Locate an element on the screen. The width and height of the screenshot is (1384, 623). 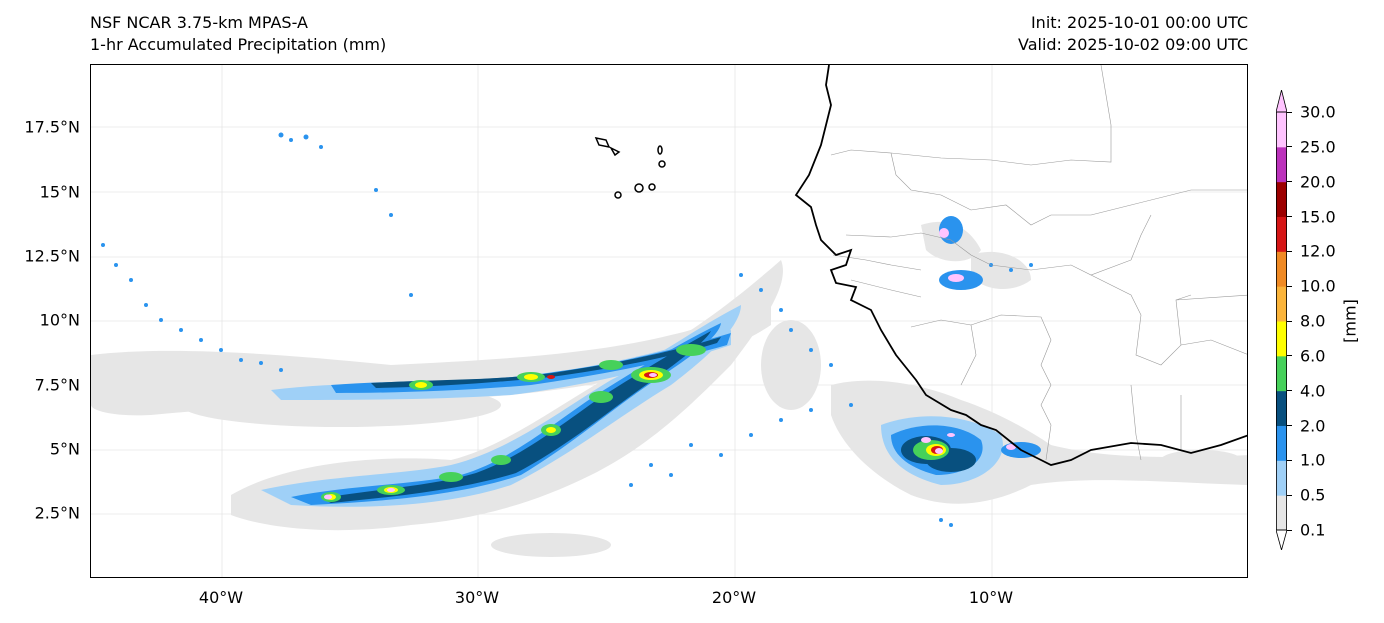
lon-label: 30°W is located at coordinates (477, 597).